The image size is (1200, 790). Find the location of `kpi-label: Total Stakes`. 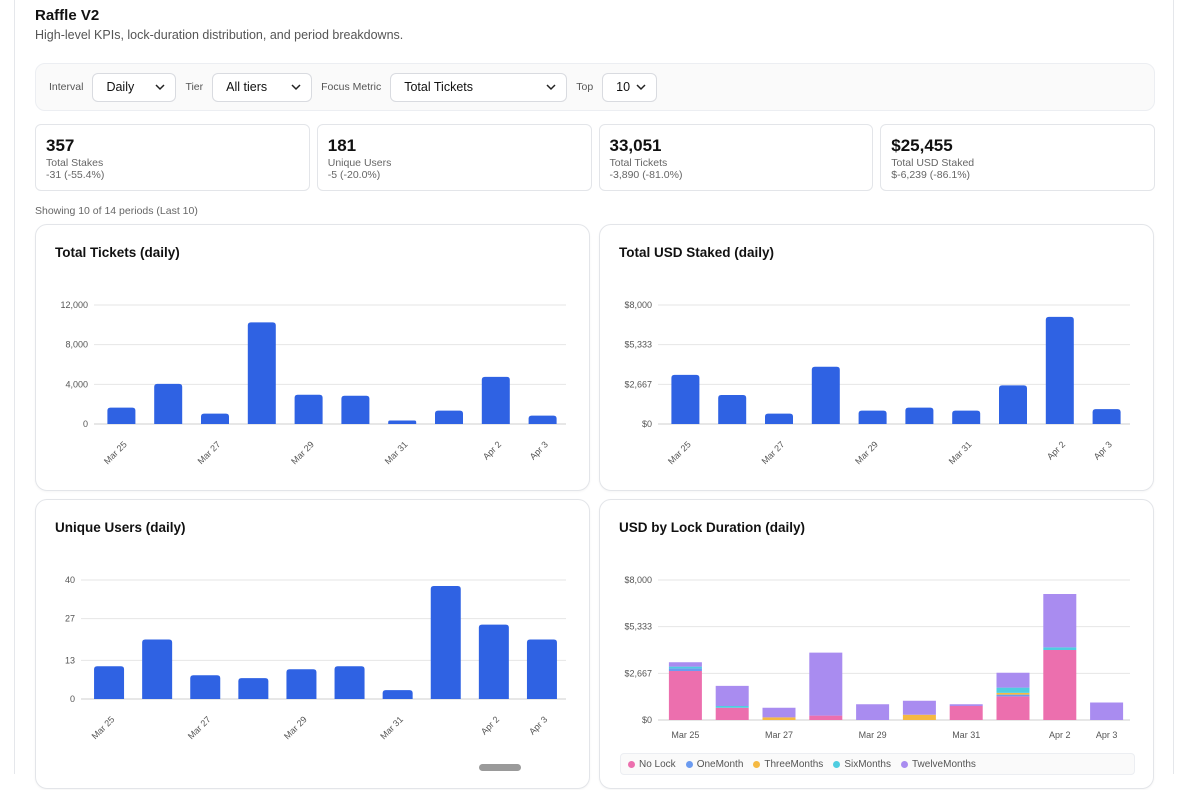

kpi-label: Total Stakes is located at coordinates (75, 163).